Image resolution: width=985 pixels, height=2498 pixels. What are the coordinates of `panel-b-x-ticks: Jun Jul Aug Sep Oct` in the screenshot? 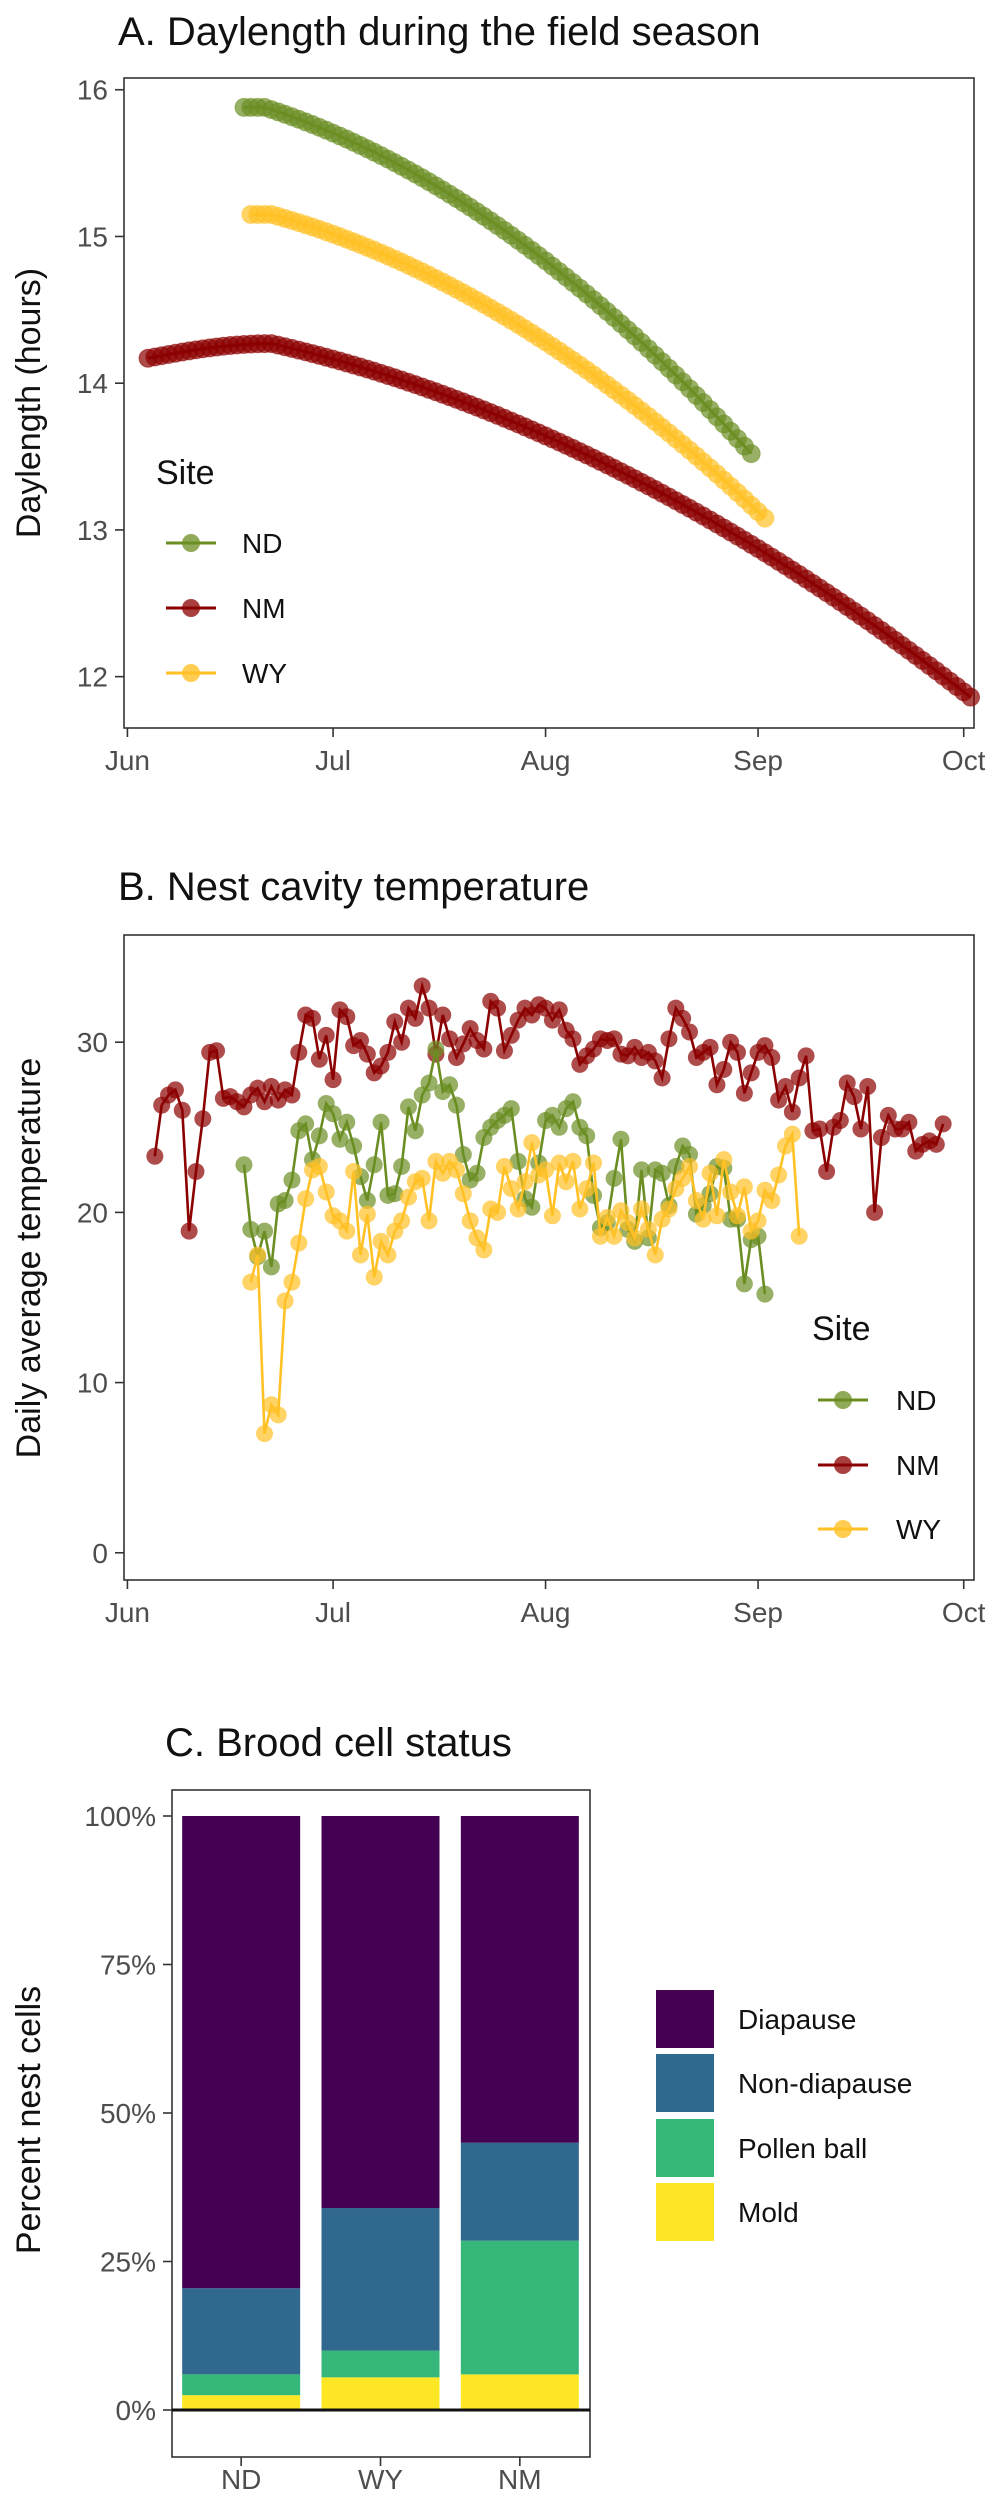 It's located at (545, 1604).